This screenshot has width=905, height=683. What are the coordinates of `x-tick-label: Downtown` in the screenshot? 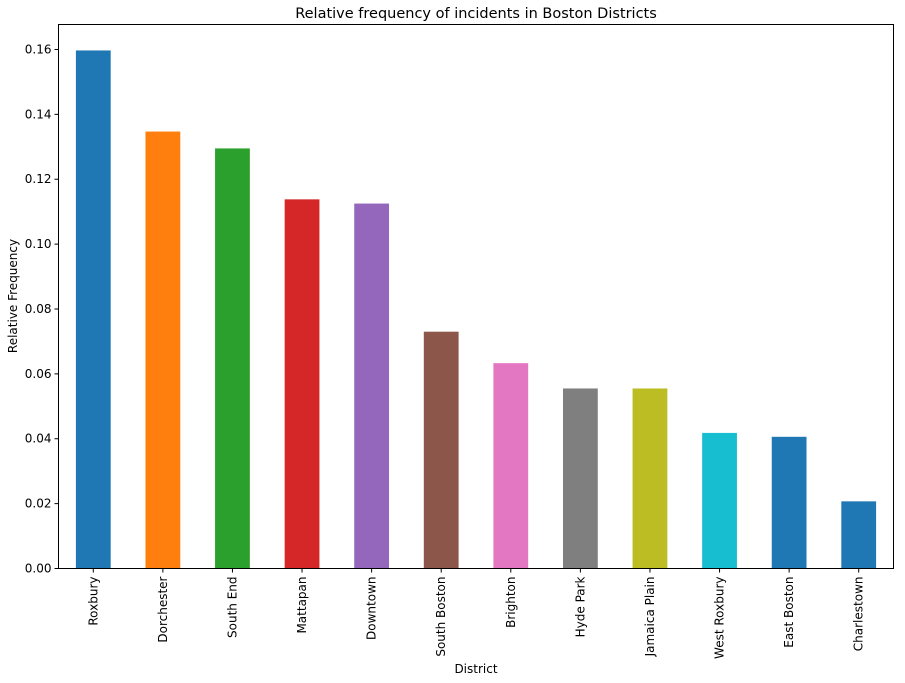 It's located at (372, 608).